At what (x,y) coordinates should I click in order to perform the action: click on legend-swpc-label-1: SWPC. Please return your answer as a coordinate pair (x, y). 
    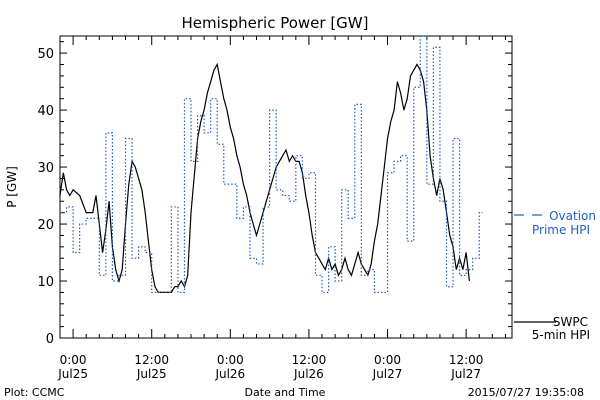
    Looking at the image, I should click on (570, 322).